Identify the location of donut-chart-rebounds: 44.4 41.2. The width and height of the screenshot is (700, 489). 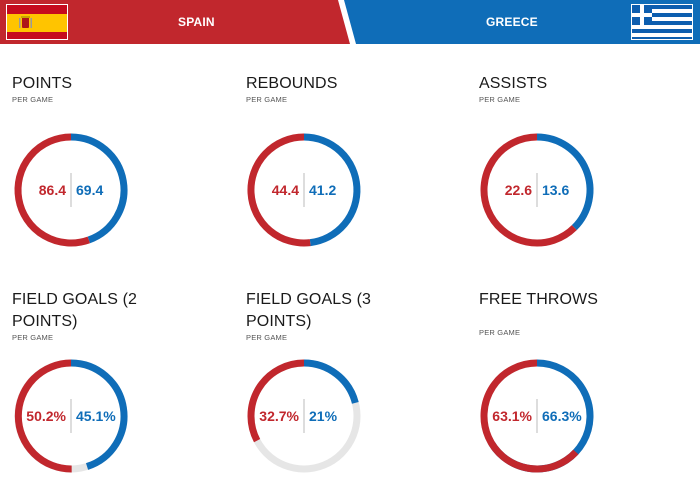
(304, 190).